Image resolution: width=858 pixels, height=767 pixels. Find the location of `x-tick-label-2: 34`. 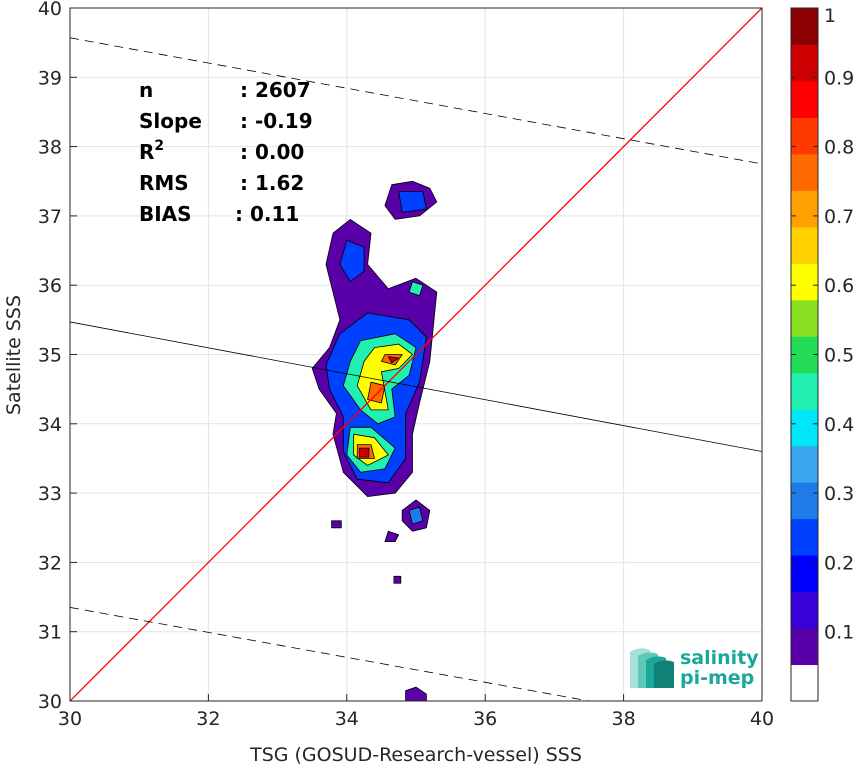

x-tick-label-2: 34 is located at coordinates (347, 719).